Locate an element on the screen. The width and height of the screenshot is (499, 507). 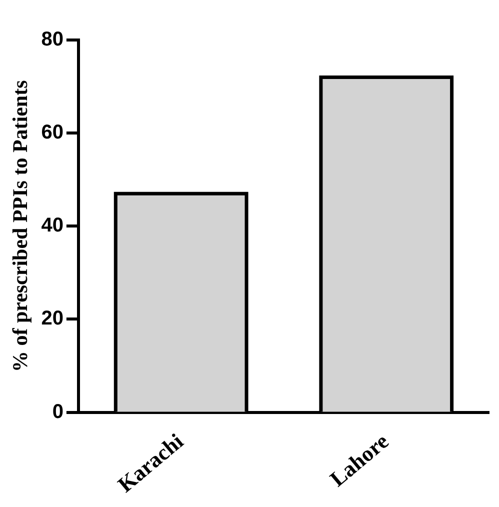
y-tick-label: 60 is located at coordinates (52, 133).